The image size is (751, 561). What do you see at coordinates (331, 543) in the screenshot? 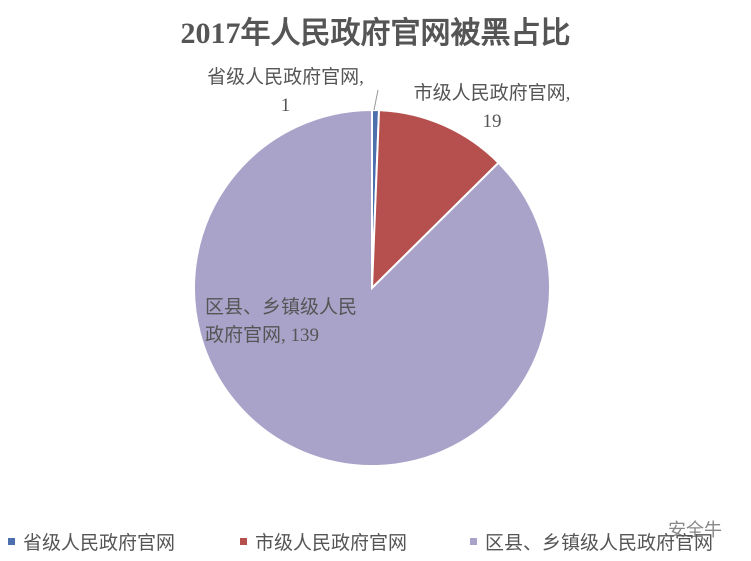
I see `legend-label: 市级人民政府官网` at bounding box center [331, 543].